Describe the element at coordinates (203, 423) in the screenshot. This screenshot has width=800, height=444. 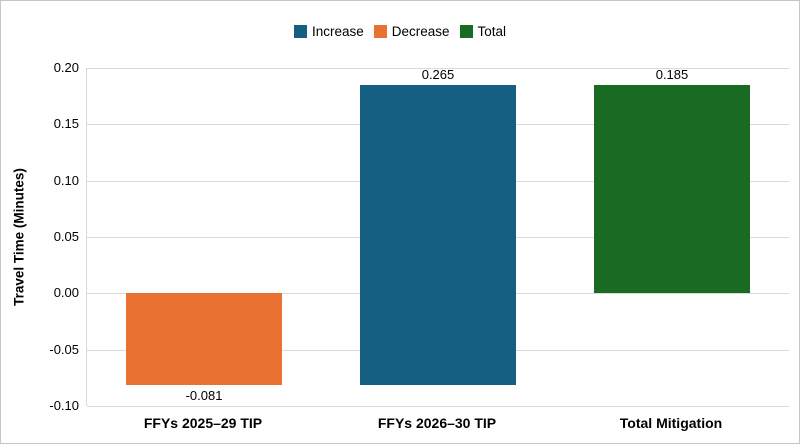
I see `x-axis-category-label: FFYs 2025–29 TIP` at that location.